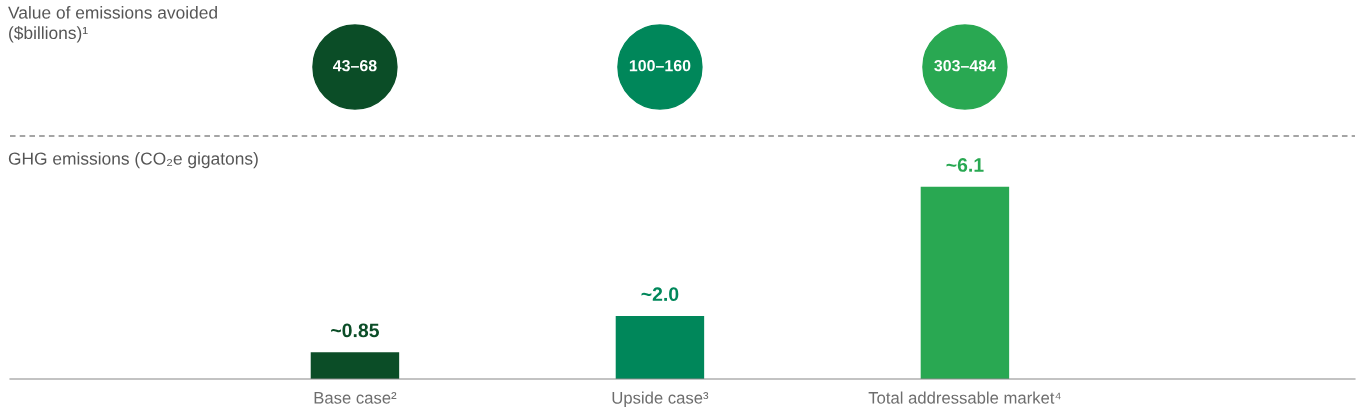 Image resolution: width=1363 pixels, height=411 pixels. Describe the element at coordinates (964, 397) in the screenshot. I see `x-tick-label: Total addressable market⁴` at that location.